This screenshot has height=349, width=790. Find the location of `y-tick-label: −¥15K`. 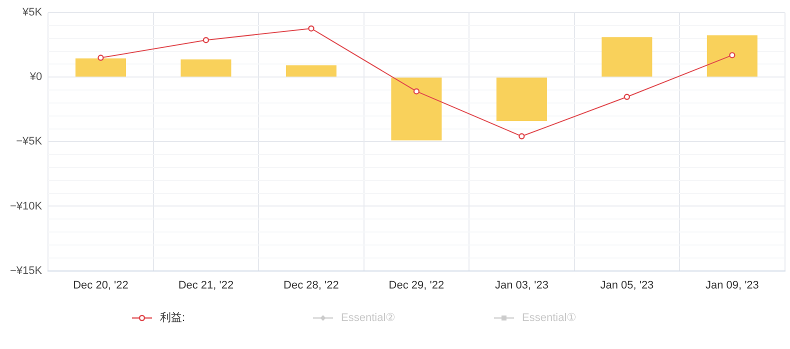

y-tick-label: −¥15K is located at coordinates (26, 270).